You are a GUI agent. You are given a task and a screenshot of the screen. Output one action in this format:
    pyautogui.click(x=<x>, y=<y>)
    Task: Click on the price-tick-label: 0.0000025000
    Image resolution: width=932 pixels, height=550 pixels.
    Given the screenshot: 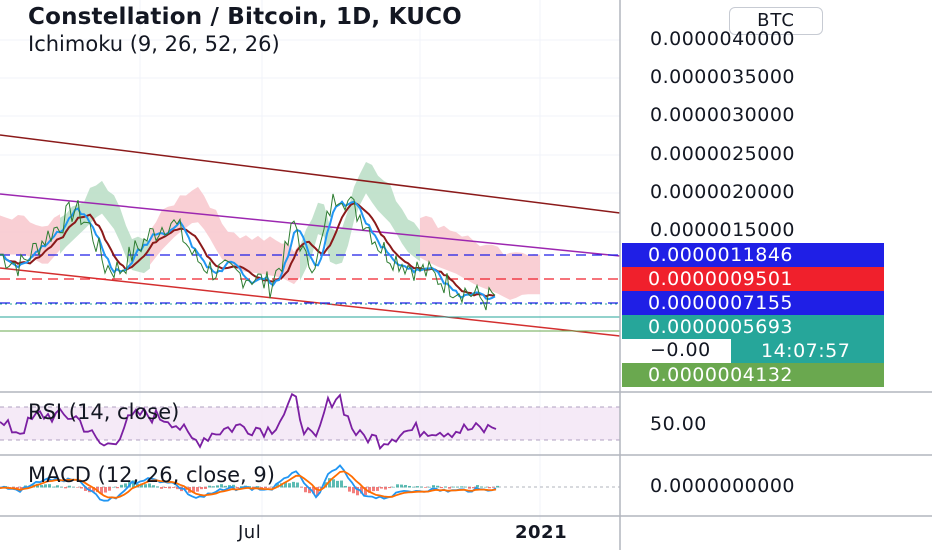 What is the action you would take?
    pyautogui.click(x=723, y=154)
    